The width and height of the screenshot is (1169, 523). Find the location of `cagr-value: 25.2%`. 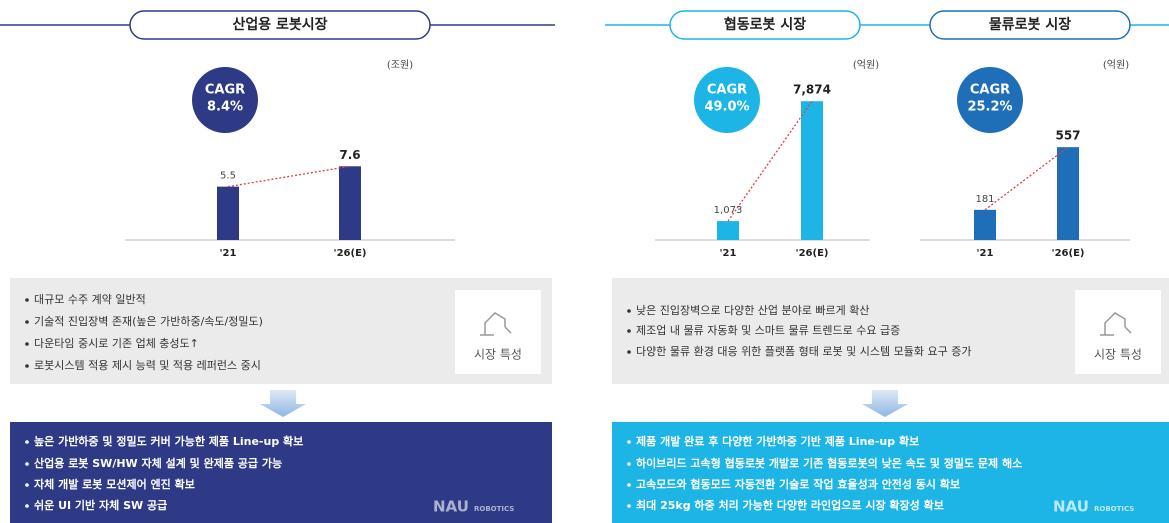

cagr-value: 25.2% is located at coordinates (989, 107).